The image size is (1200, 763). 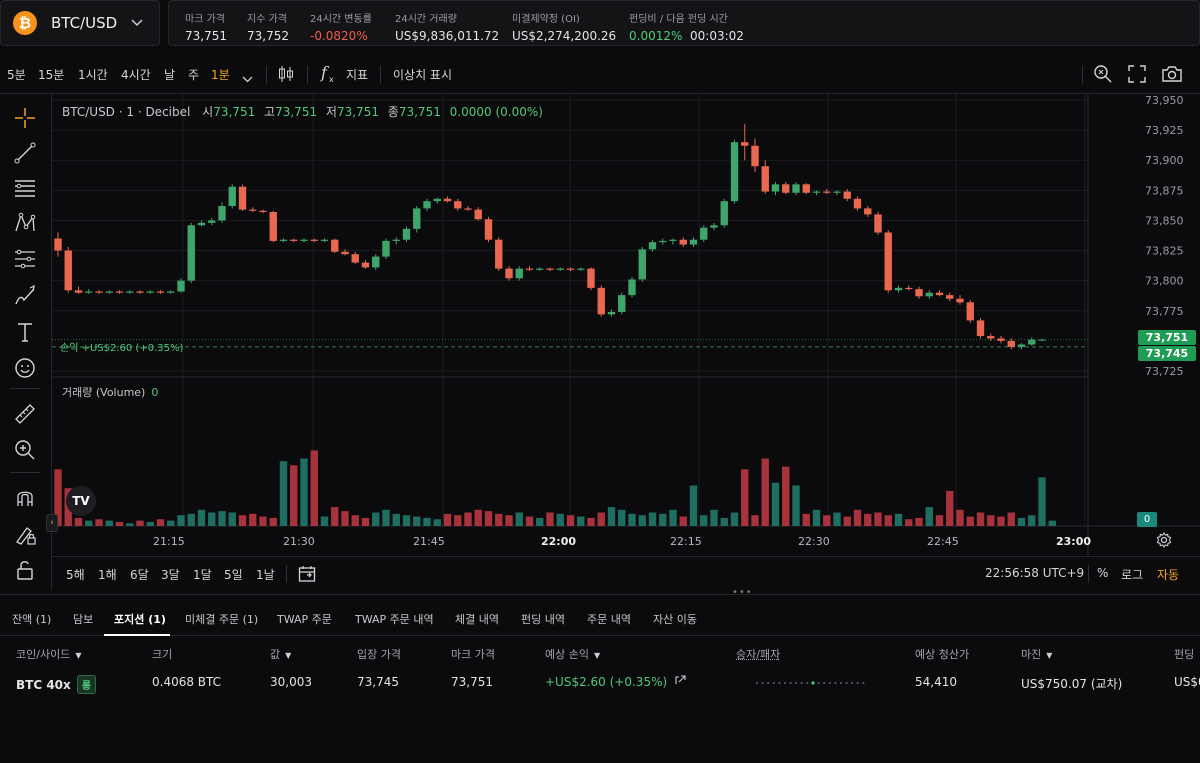 I want to click on interval-dropdown-chevron-icon, so click(x=247, y=77).